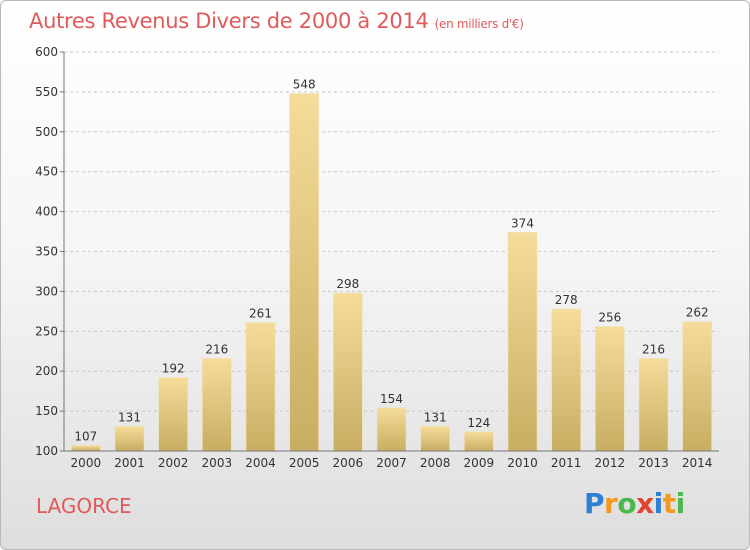 Image resolution: width=750 pixels, height=550 pixels. I want to click on y-axis: 100 150 200 250 300 350 400 450 500 550 600, so click(50, 251).